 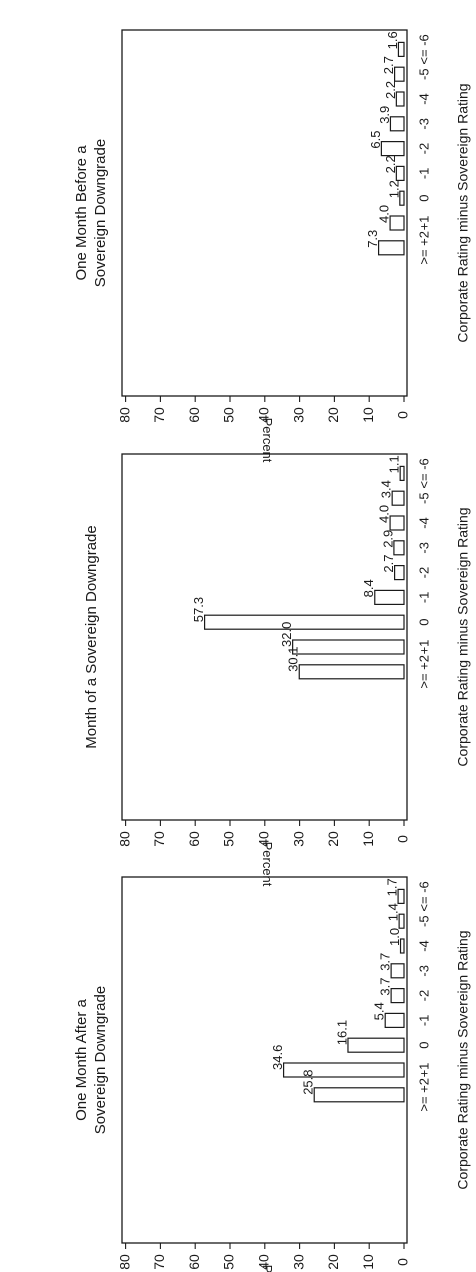 I want to click on bar-value-label: 57.3, so click(x=198, y=609).